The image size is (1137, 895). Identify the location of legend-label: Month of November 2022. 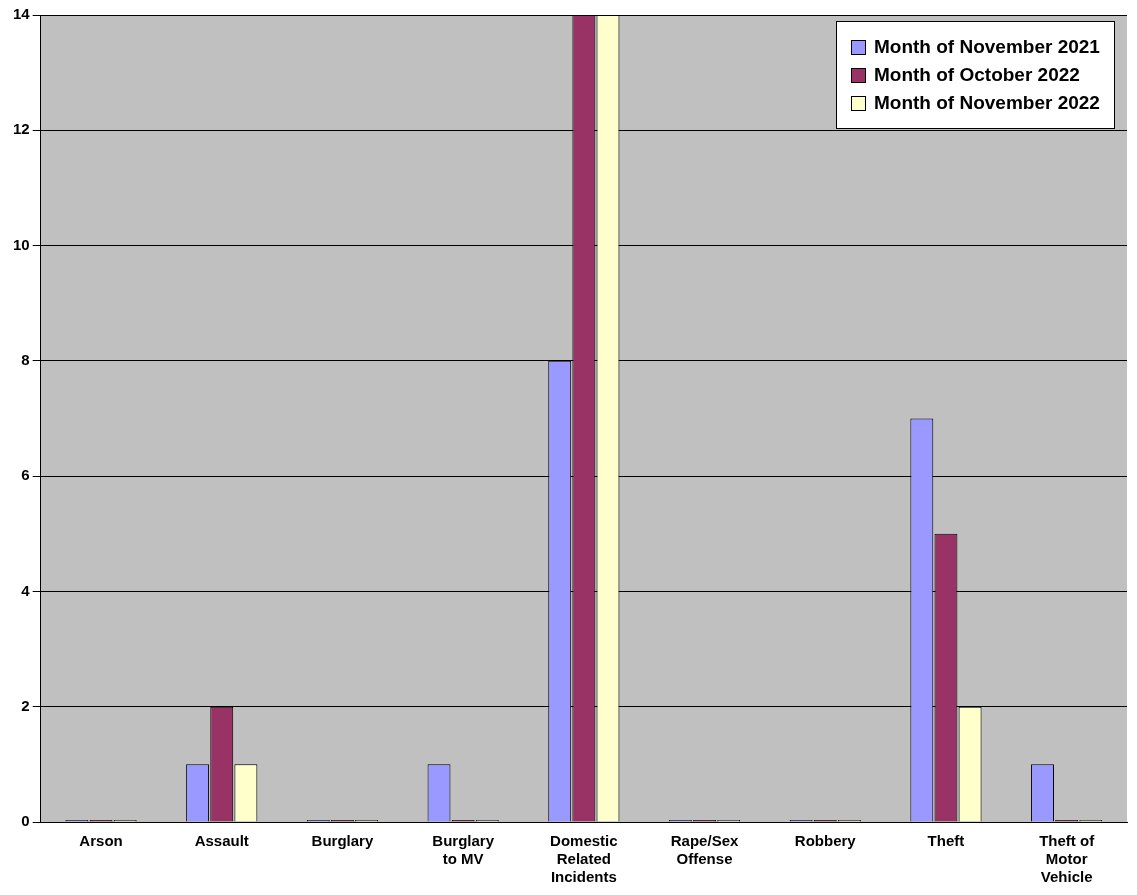
(987, 103).